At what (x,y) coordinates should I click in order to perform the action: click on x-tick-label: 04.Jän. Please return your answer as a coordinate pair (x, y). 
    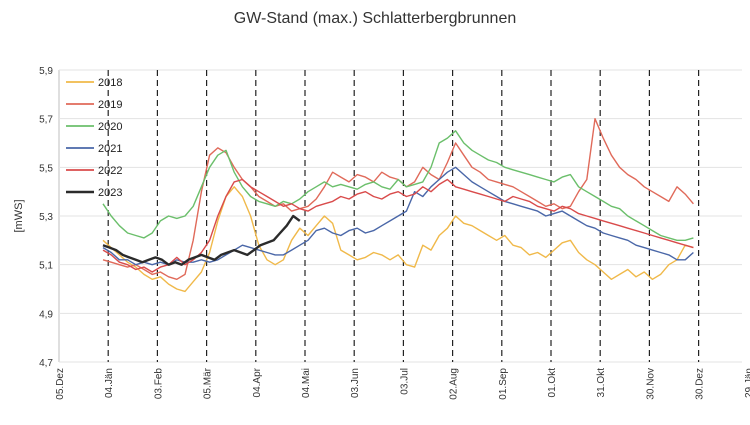
    Looking at the image, I should click on (109, 383).